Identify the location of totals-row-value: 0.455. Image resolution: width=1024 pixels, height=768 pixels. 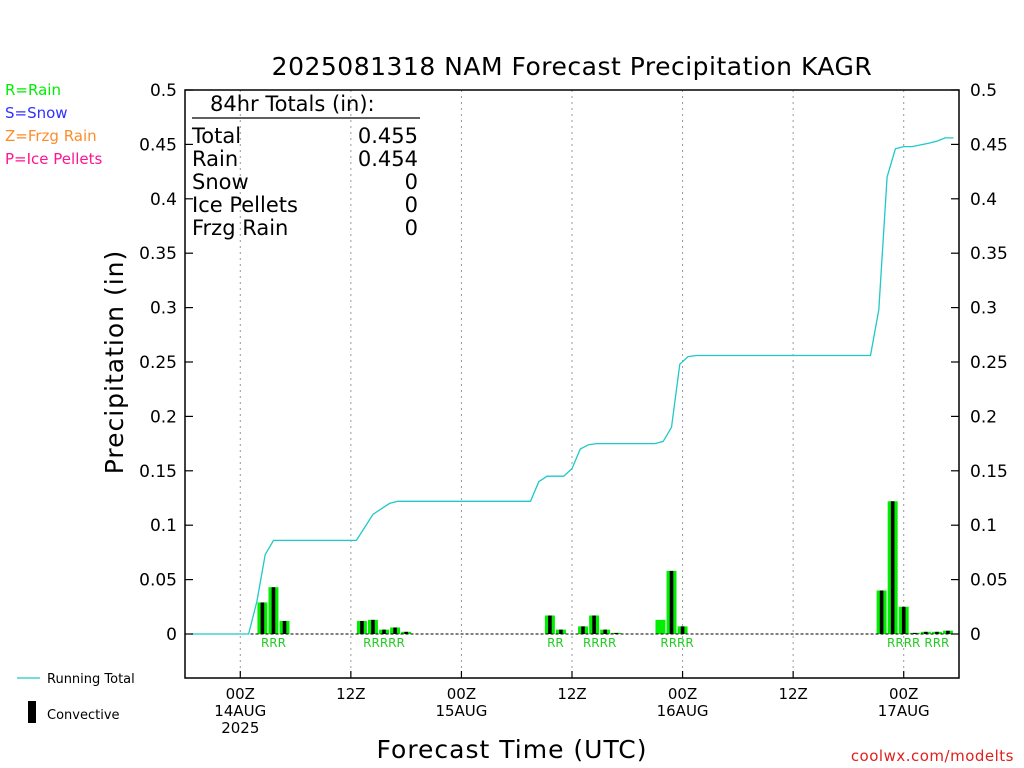
(388, 136).